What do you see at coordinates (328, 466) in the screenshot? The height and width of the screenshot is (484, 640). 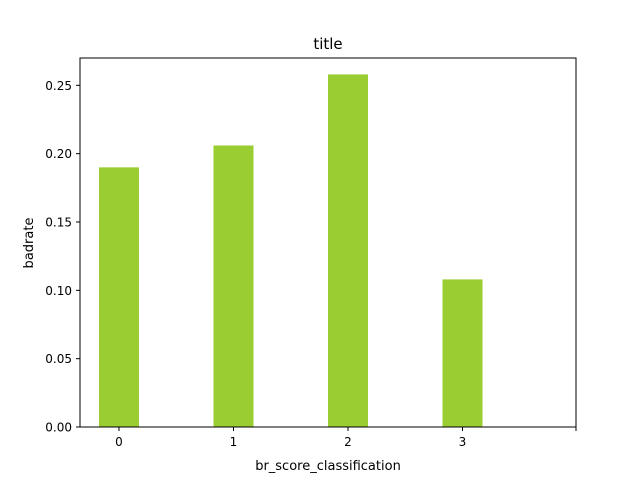 I see `x-axis-label: br_score_classification` at bounding box center [328, 466].